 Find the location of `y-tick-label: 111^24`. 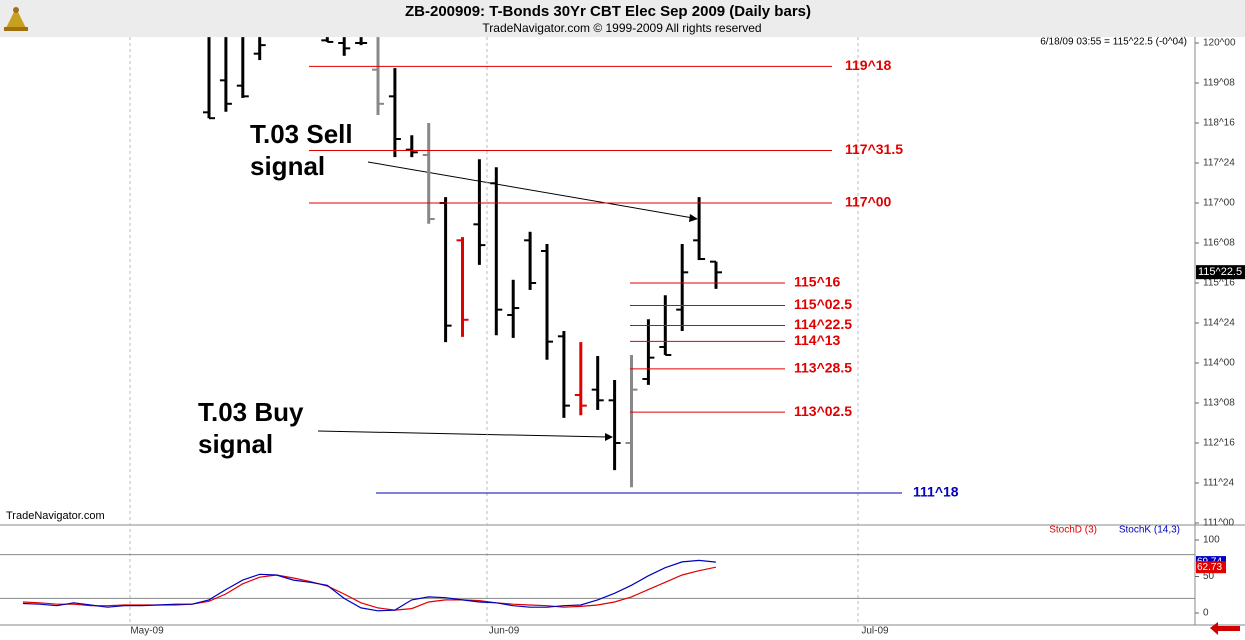

y-tick-label: 111^24 is located at coordinates (1218, 483).